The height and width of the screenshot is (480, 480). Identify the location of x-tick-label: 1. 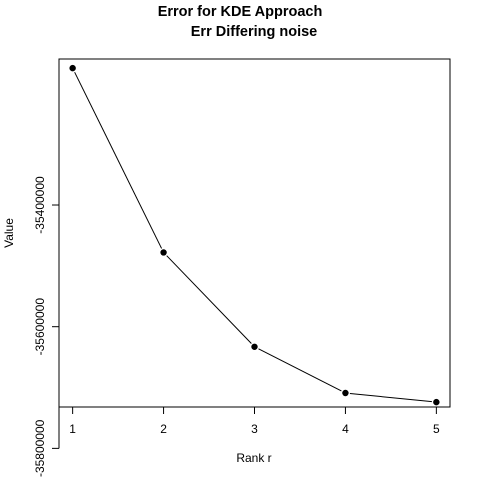
(72, 429).